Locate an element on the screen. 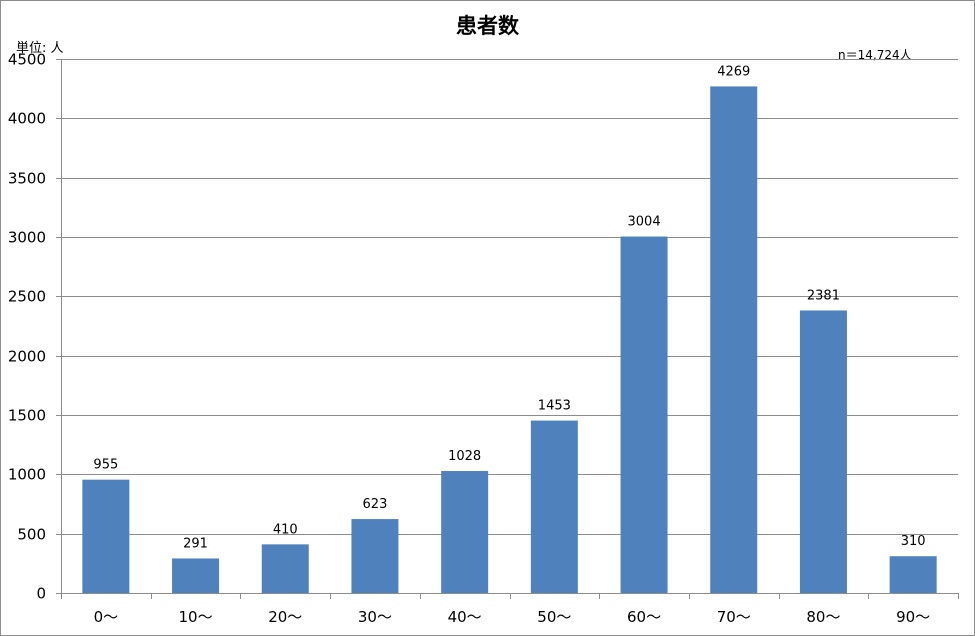  y-tick-label: 3500 is located at coordinates (27, 179).